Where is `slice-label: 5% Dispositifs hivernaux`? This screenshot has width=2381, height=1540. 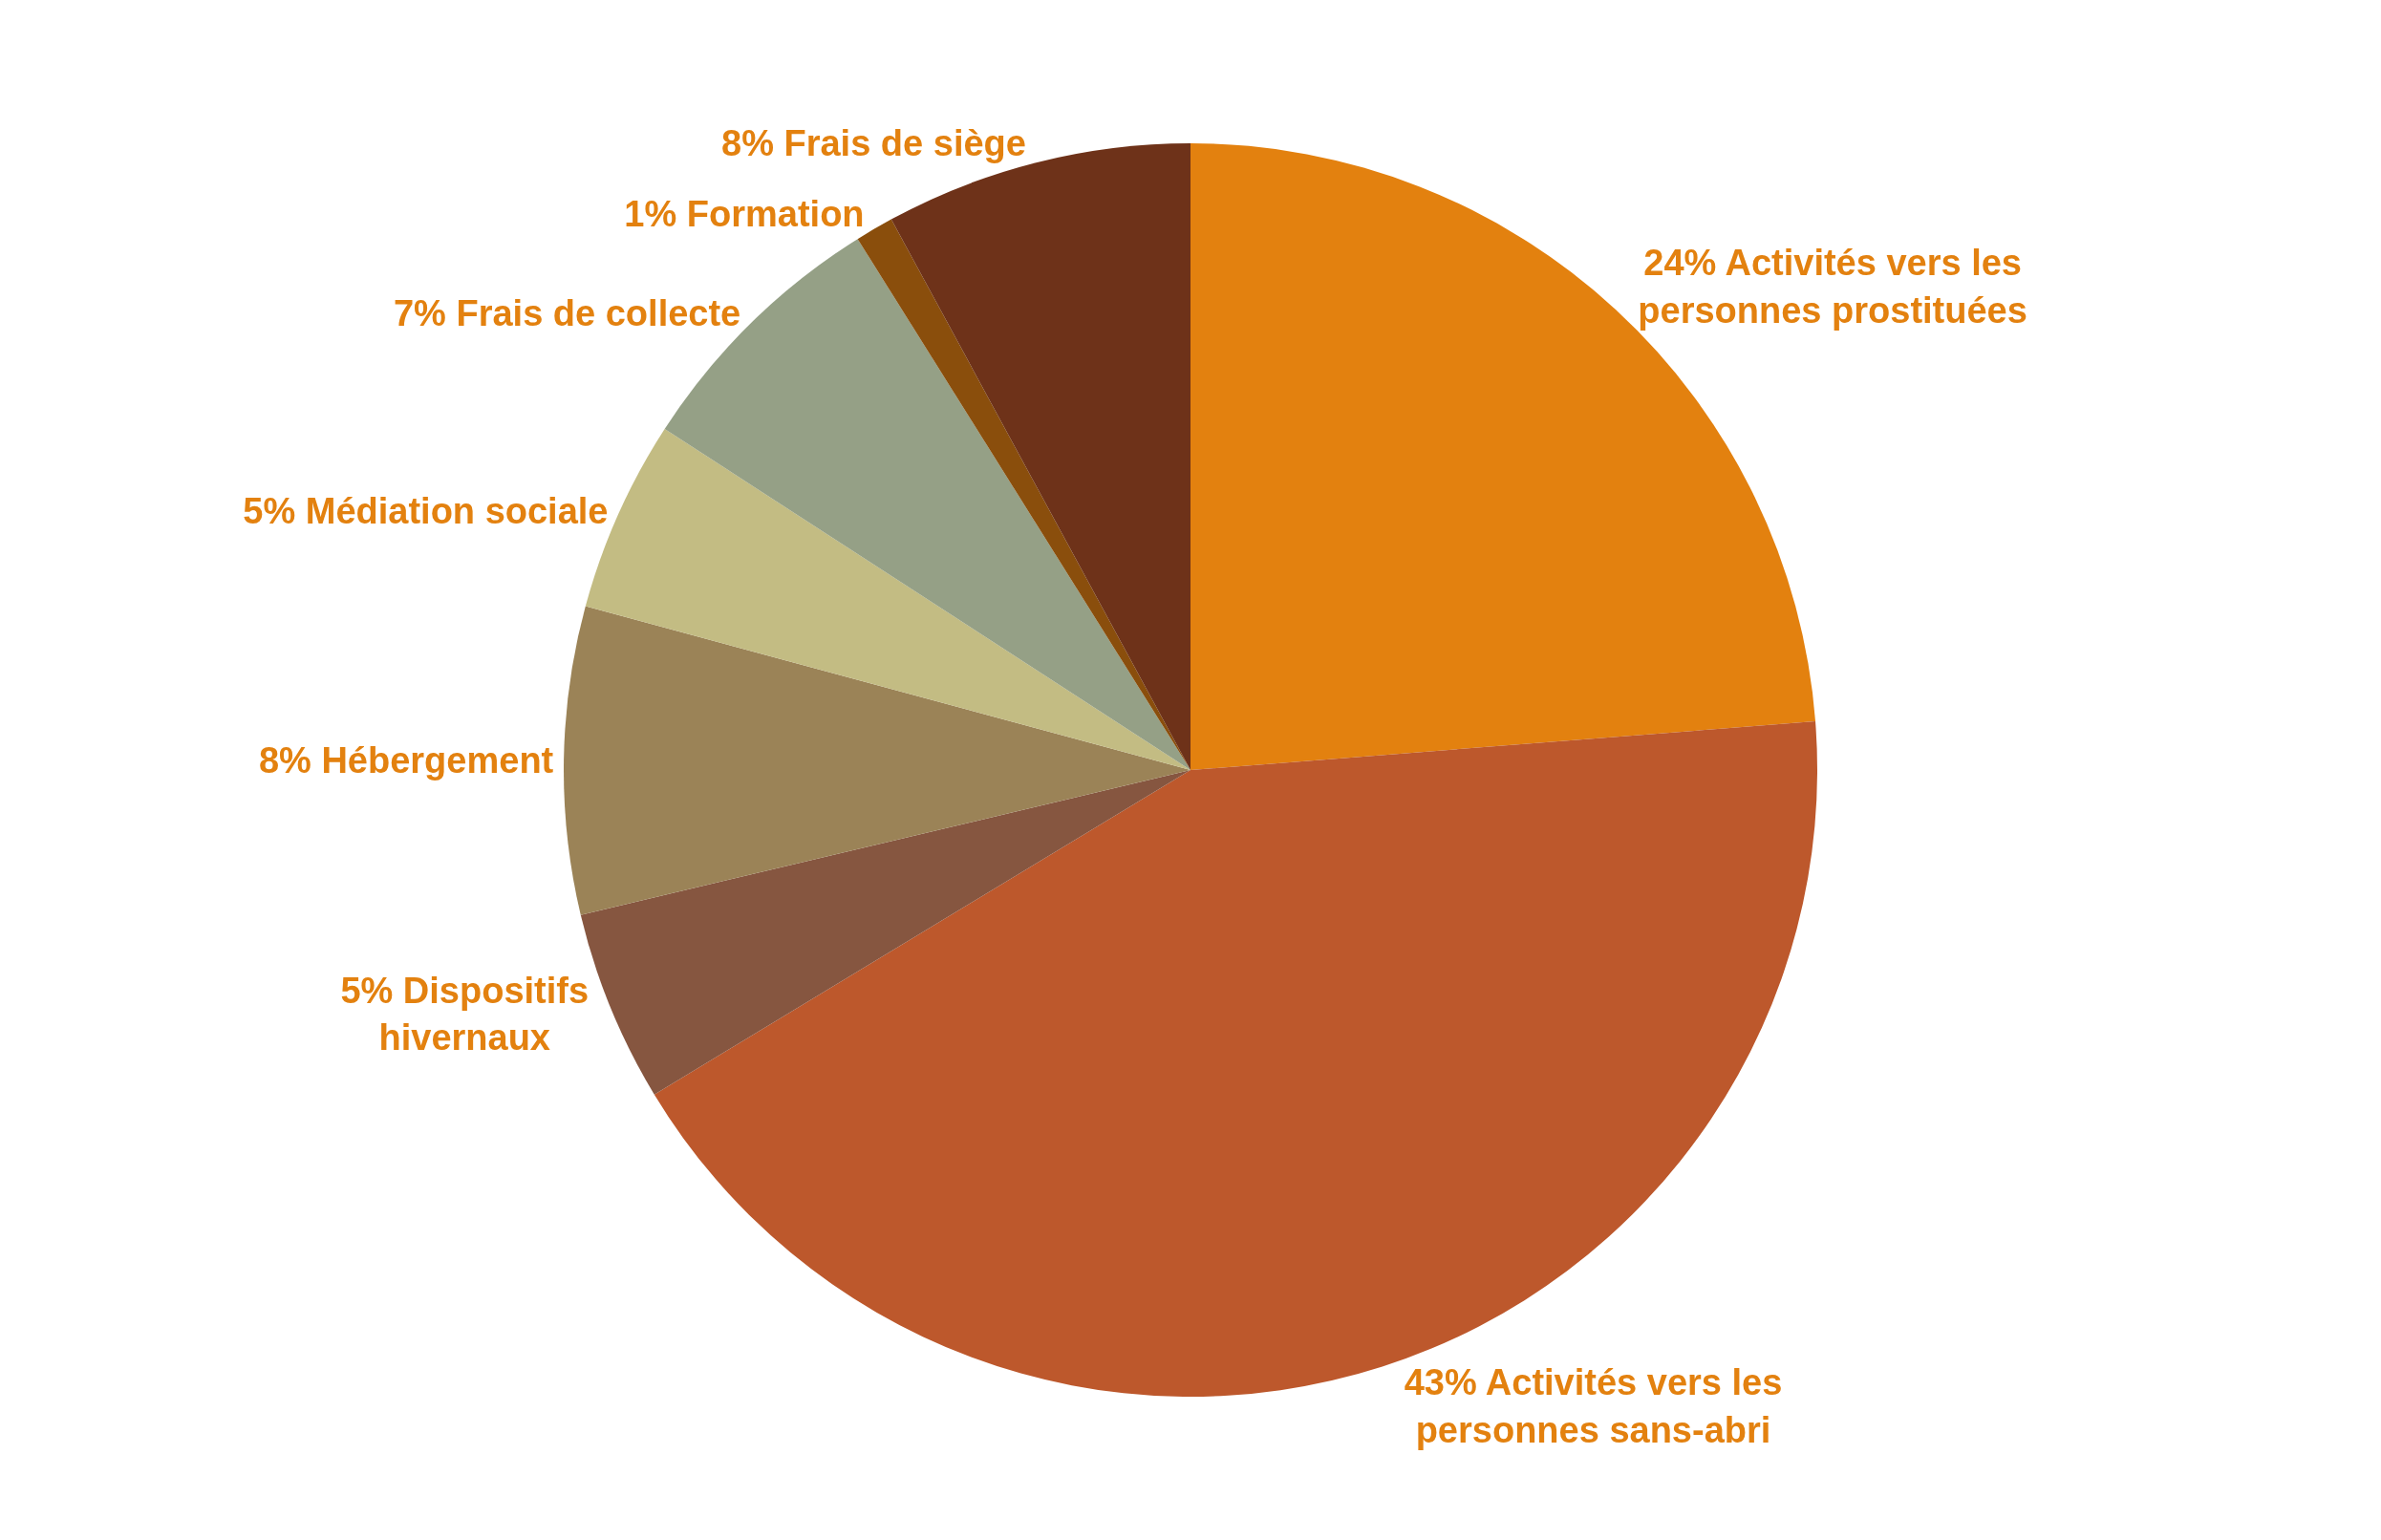
slice-label: 5% Dispositifs hivernaux is located at coordinates (465, 1014).